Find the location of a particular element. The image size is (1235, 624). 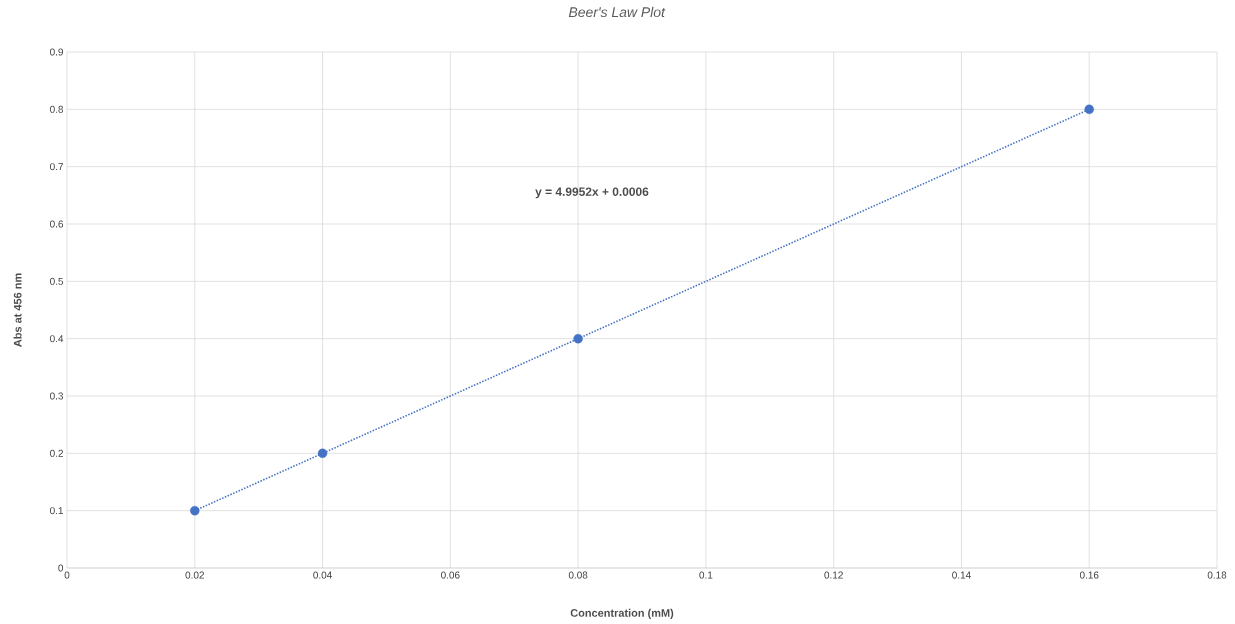

y-tick-label: 0.1 is located at coordinates (56, 511).